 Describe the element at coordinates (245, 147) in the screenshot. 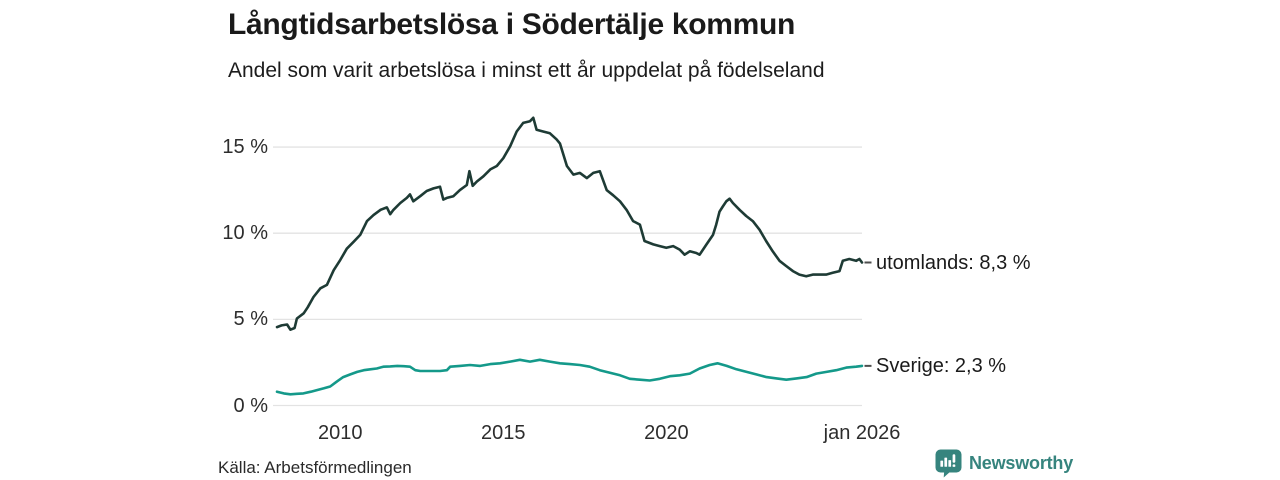

I see `y-tick-label: 15 %` at that location.